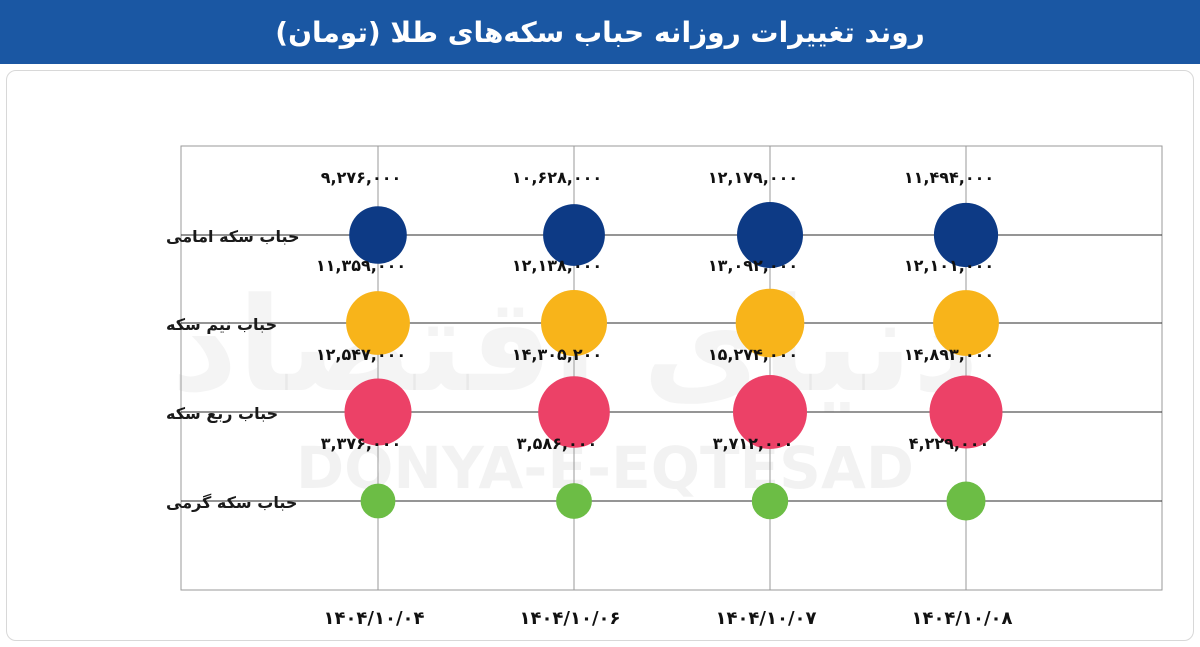 The width and height of the screenshot is (1200, 647). Describe the element at coordinates (949, 177) in the screenshot. I see `data-label: ۱۱,۴۹۴,۰۰۰` at that location.